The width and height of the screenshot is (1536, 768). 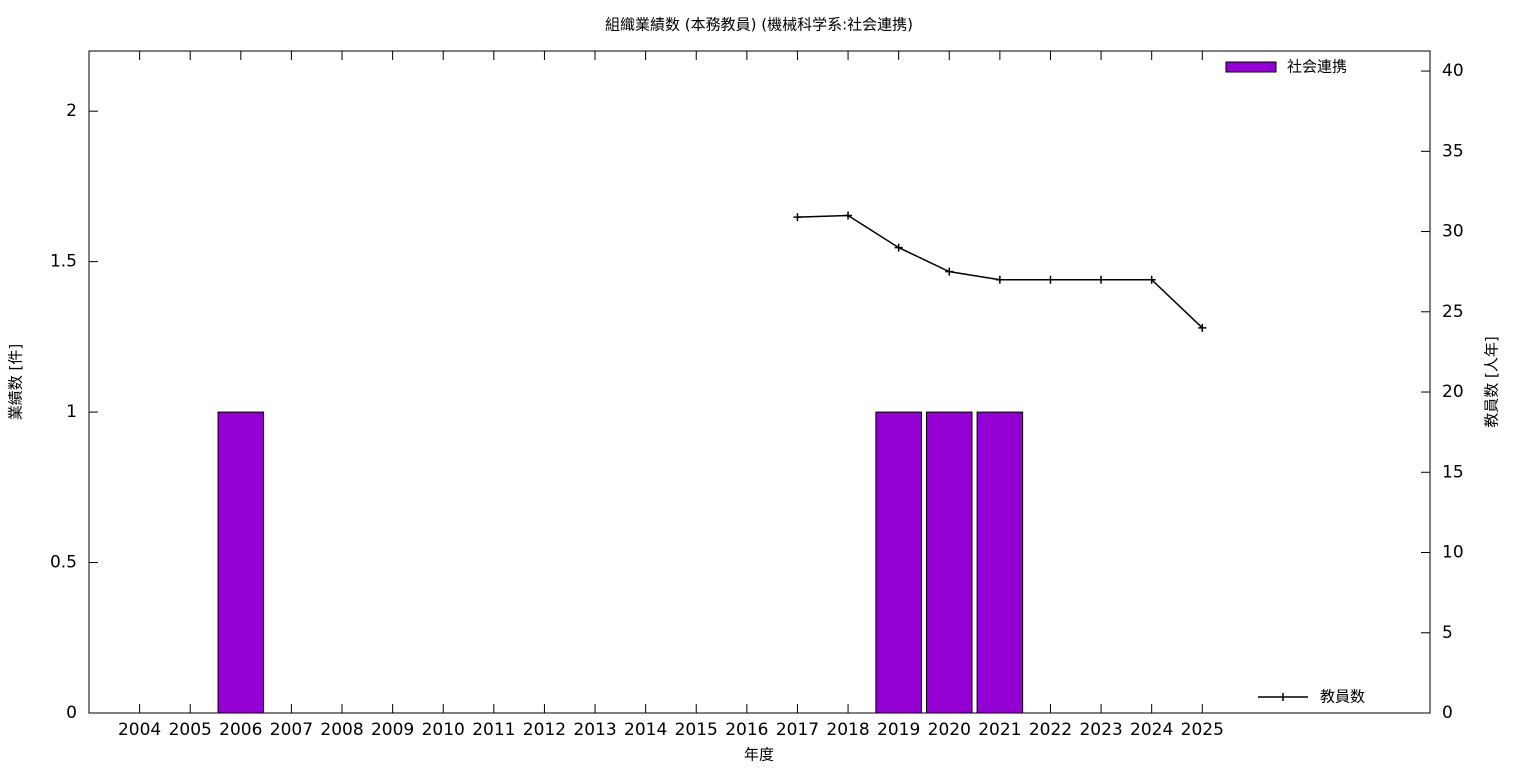 I want to click on x-tick-label: 2009, so click(x=392, y=730).